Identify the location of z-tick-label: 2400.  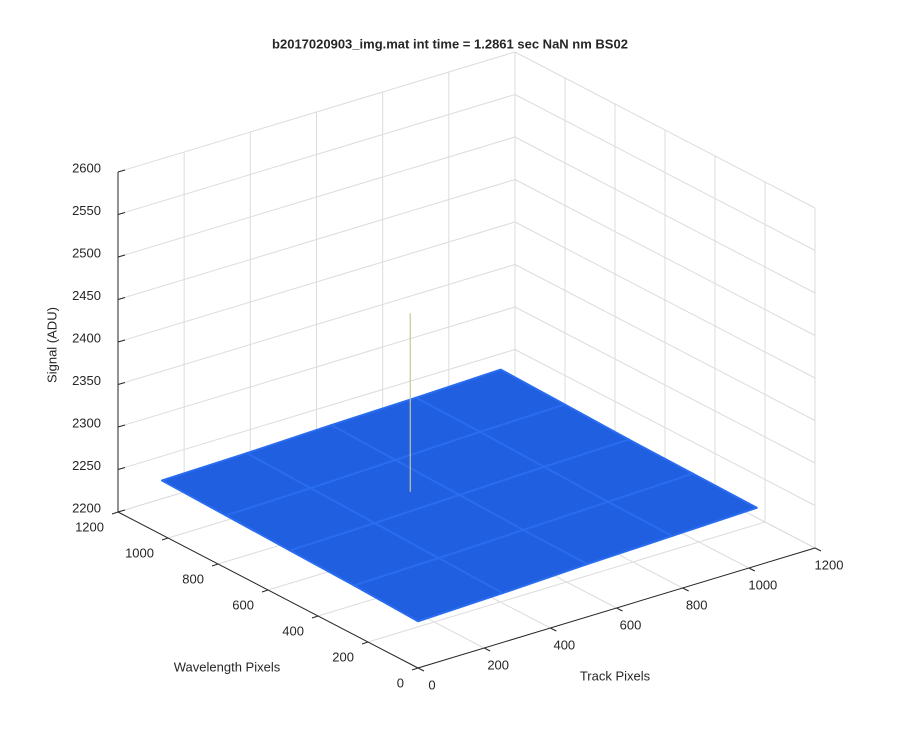
(86, 337).